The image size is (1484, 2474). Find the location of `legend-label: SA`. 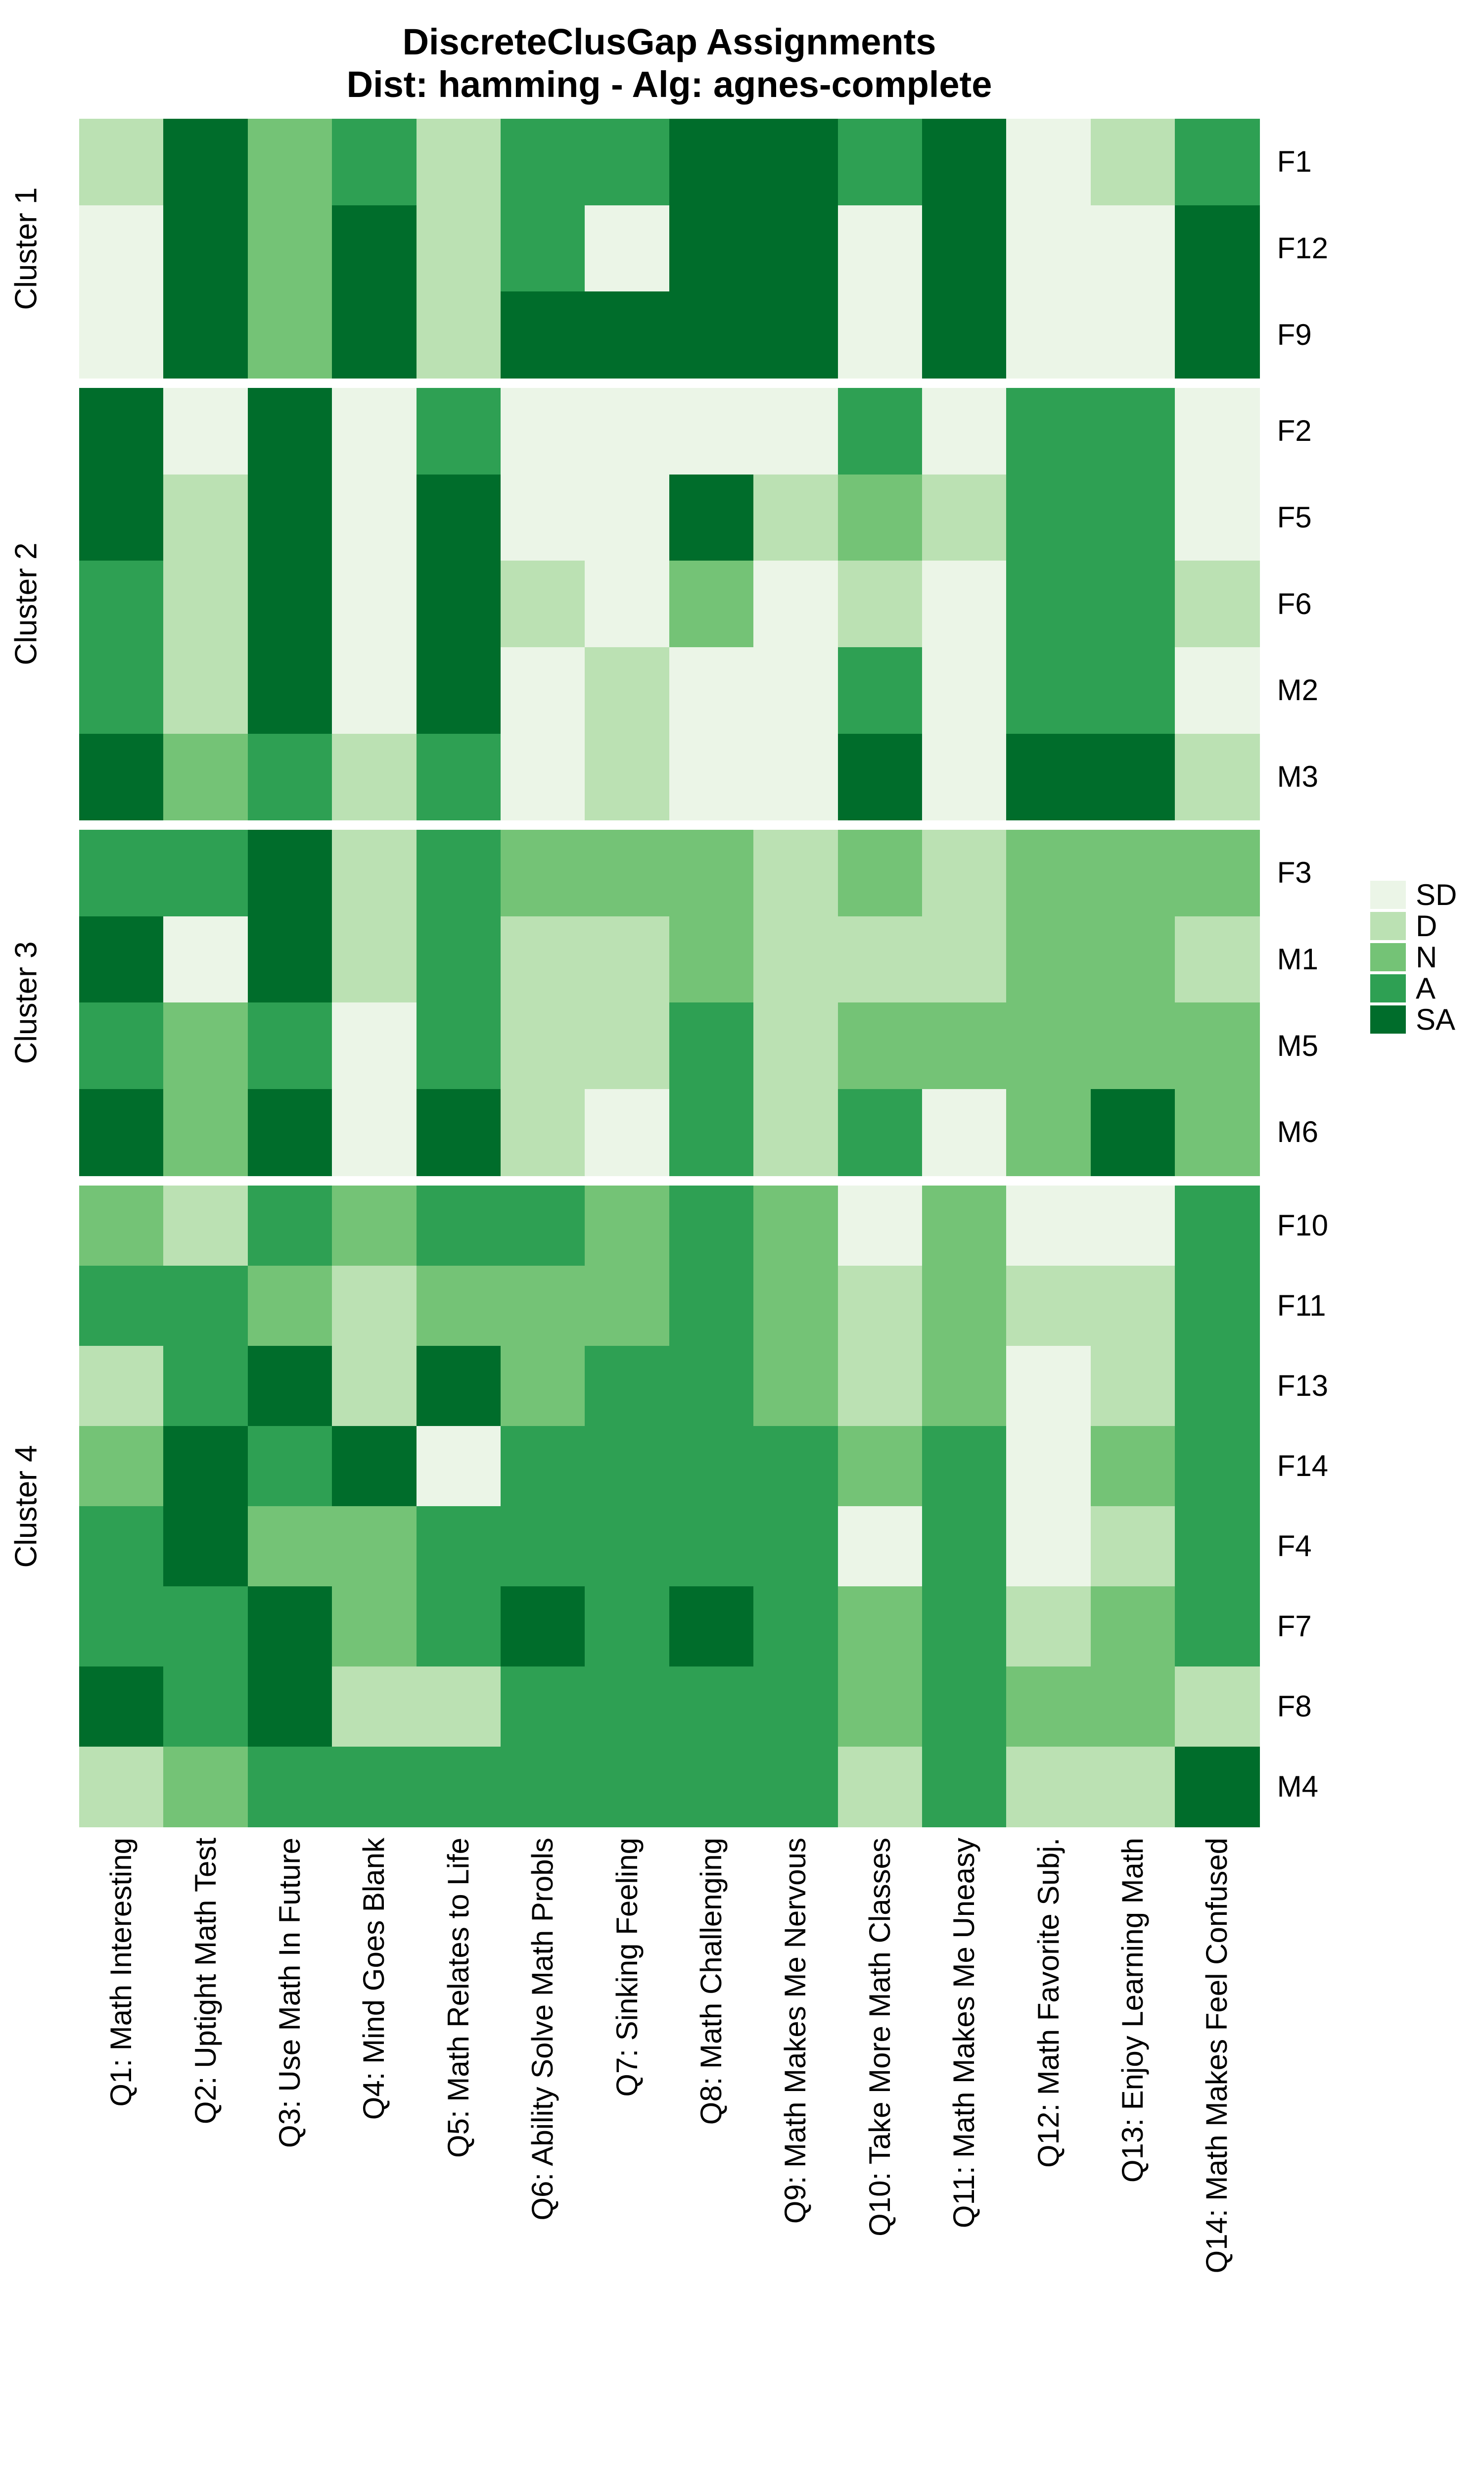

legend-label: SA is located at coordinates (1436, 1019).